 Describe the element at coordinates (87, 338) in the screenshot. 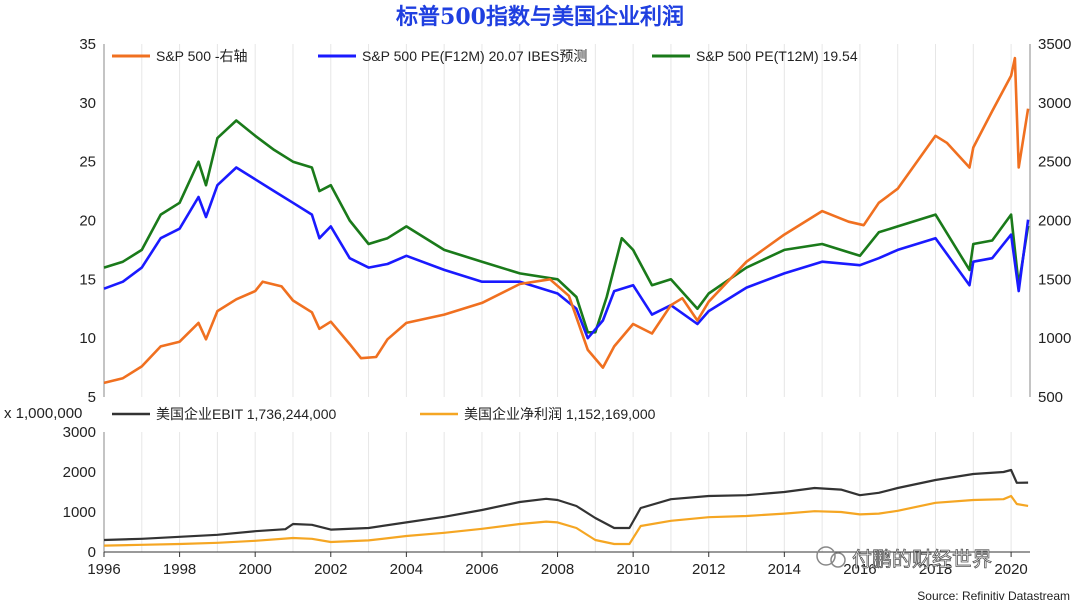

I see `left-y-tick-label: 10` at that location.